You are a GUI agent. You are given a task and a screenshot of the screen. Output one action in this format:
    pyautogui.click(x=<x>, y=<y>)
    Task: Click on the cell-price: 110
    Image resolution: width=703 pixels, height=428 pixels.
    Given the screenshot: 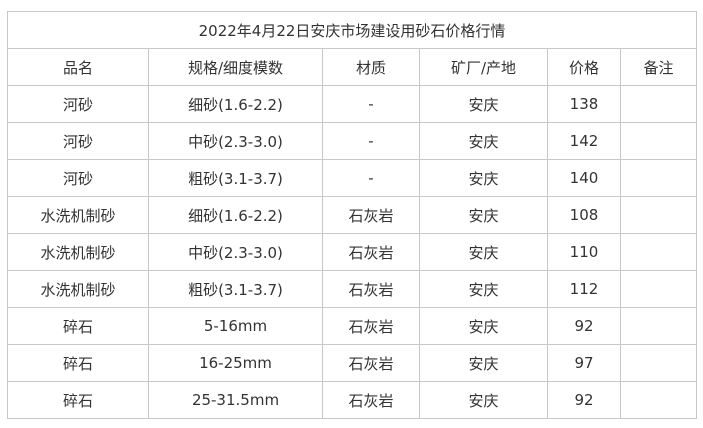 What is the action you would take?
    pyautogui.click(x=584, y=252)
    